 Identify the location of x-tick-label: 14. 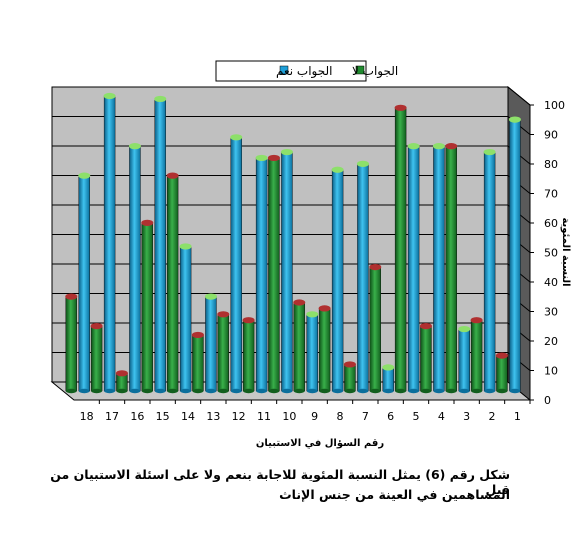
(188, 416).